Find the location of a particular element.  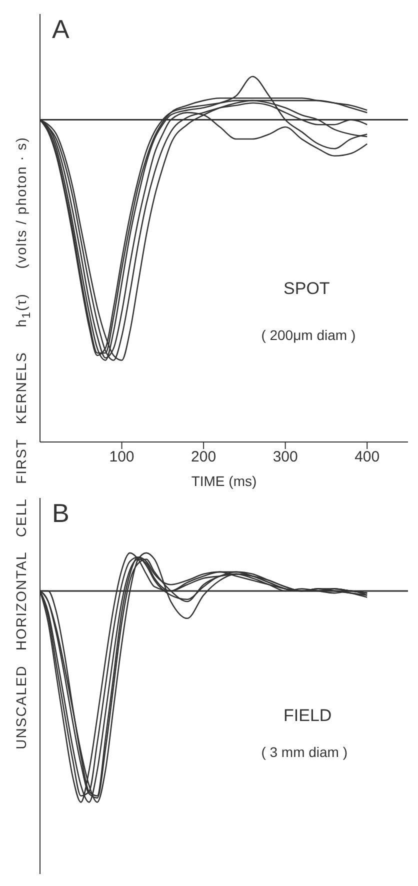

chart-title: A is located at coordinates (61, 29).